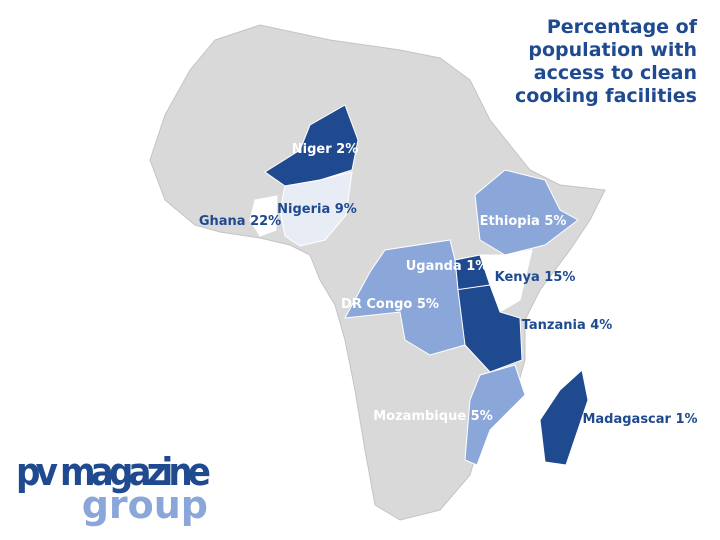  I want to click on country-label: DR Congo 5%, so click(390, 304).